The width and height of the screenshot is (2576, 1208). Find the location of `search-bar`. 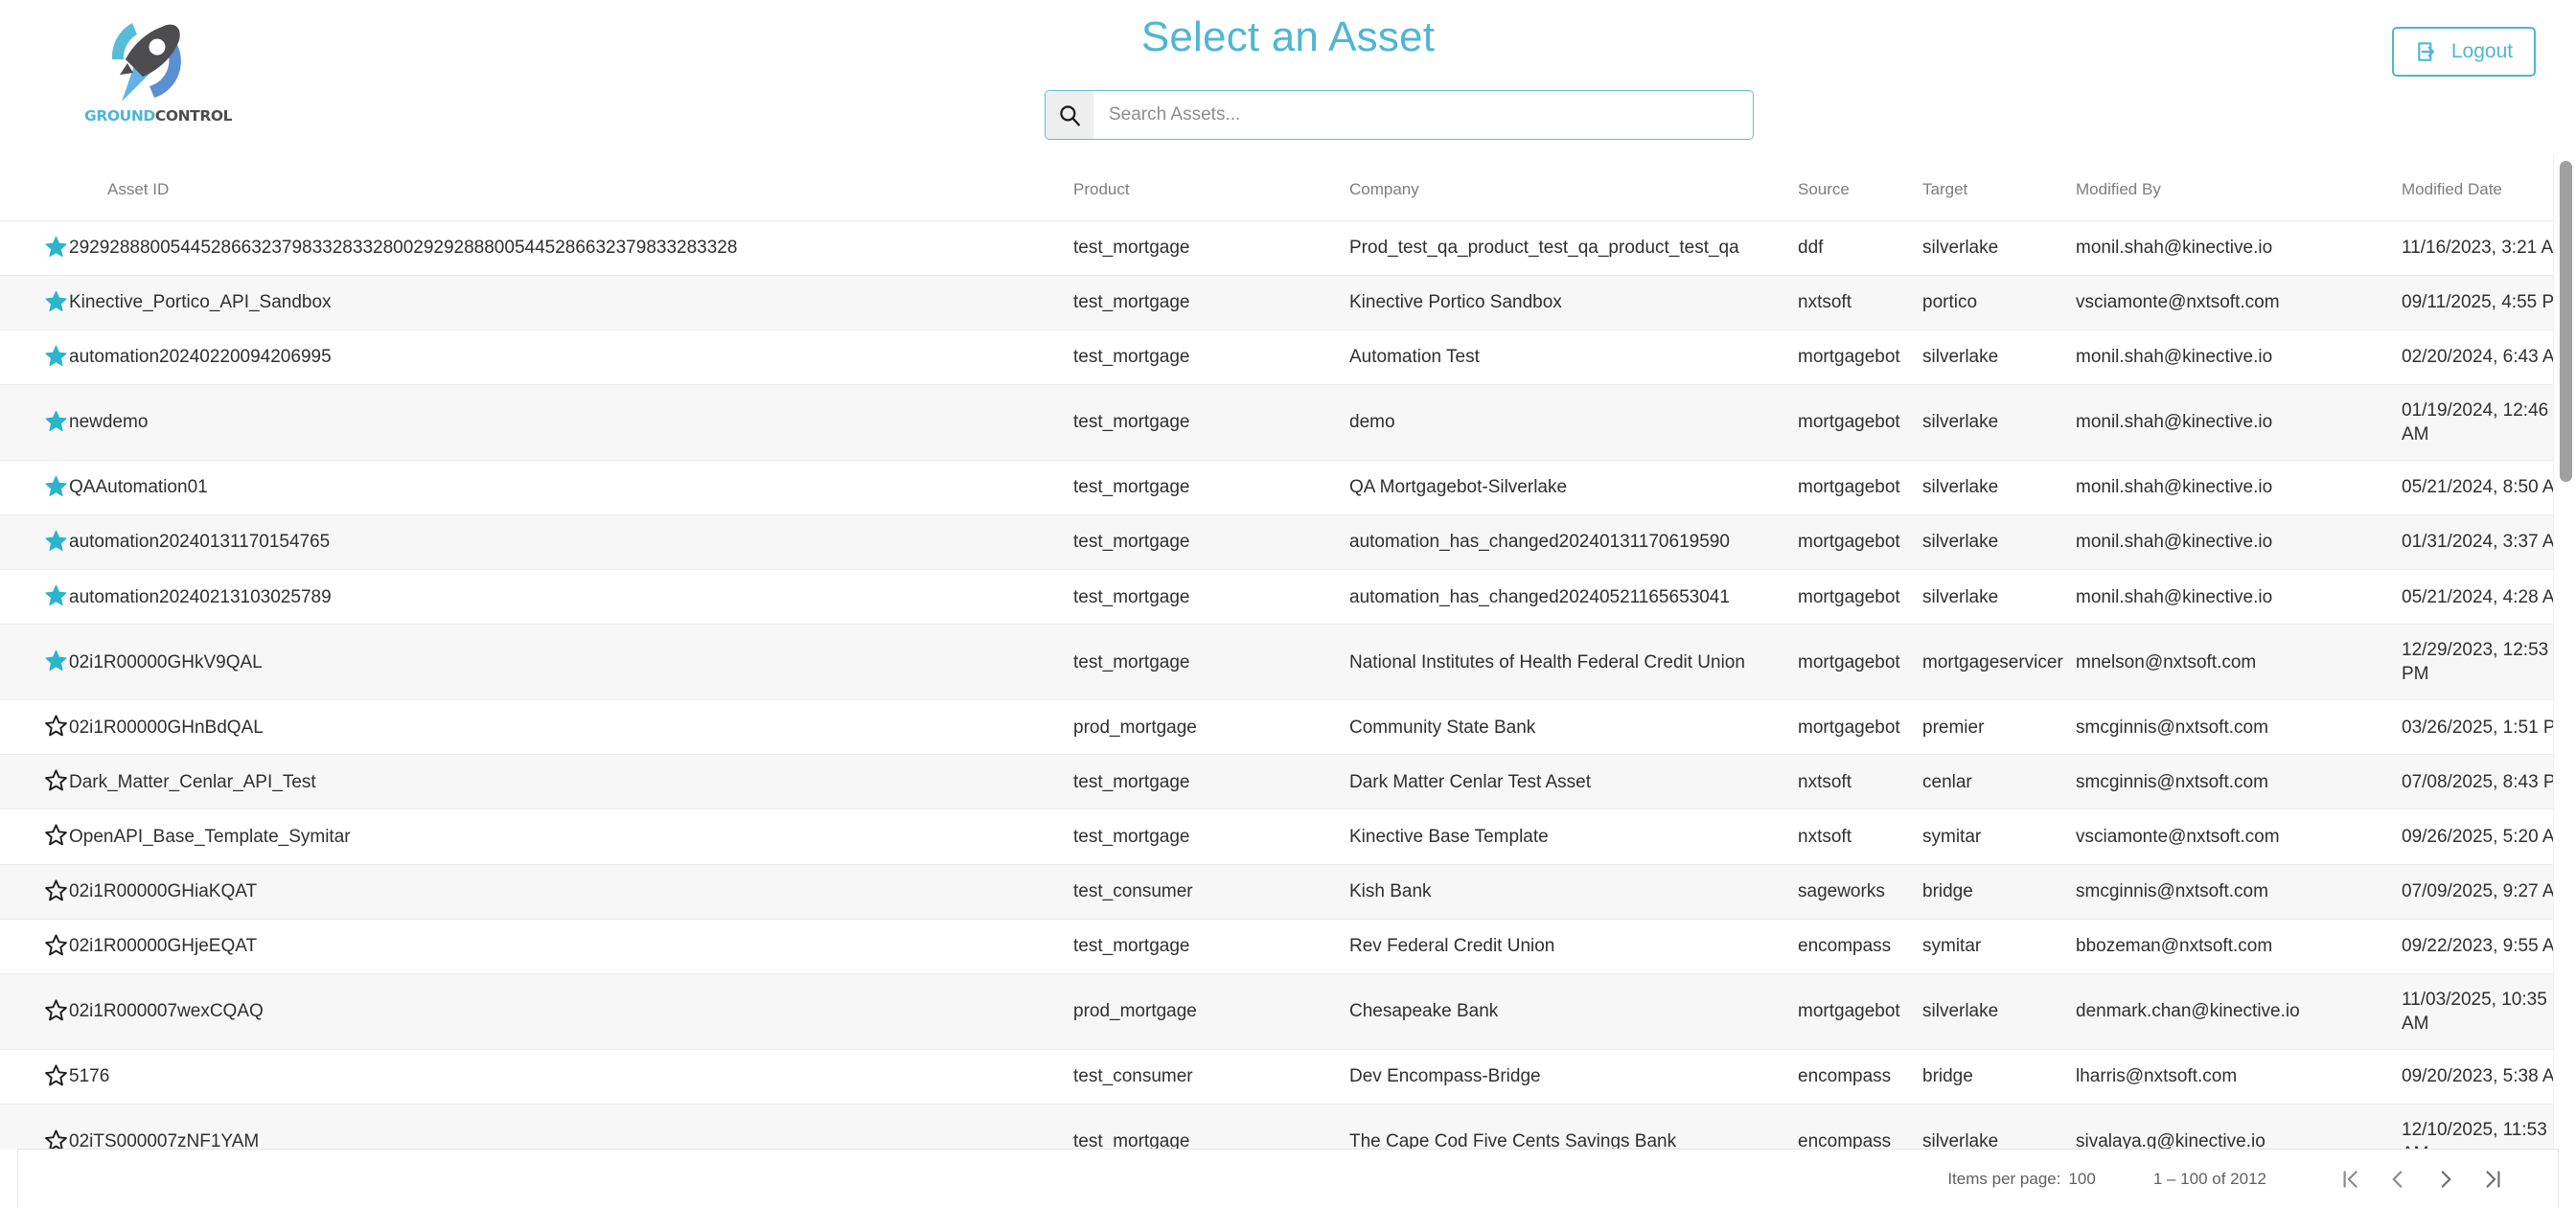

search-bar is located at coordinates (1399, 115).